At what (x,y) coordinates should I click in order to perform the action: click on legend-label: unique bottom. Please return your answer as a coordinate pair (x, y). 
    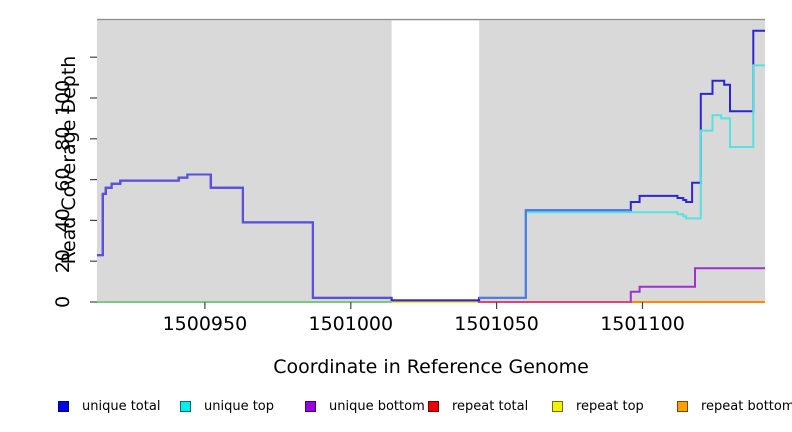
    Looking at the image, I should click on (377, 406).